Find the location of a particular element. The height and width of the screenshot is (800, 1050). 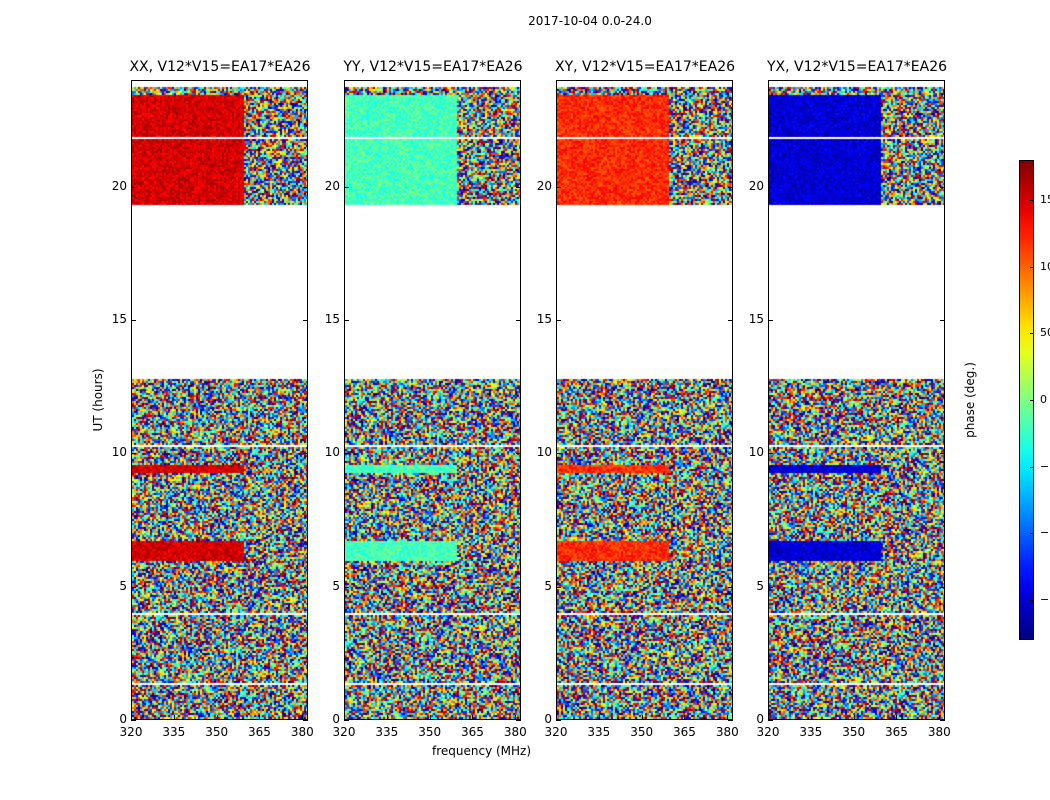

heatmap-panel-yy is located at coordinates (432, 400).